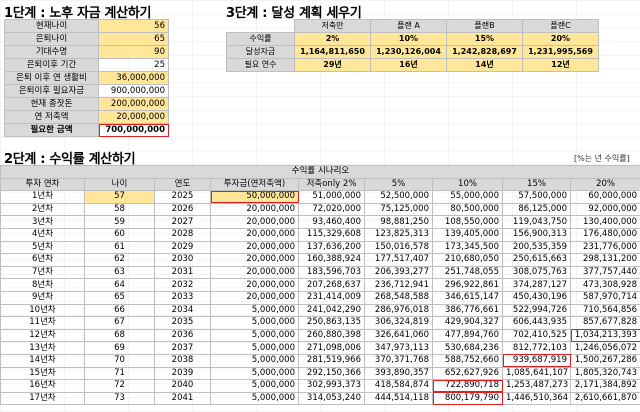  I want to click on fund-value: 56, so click(133, 26).